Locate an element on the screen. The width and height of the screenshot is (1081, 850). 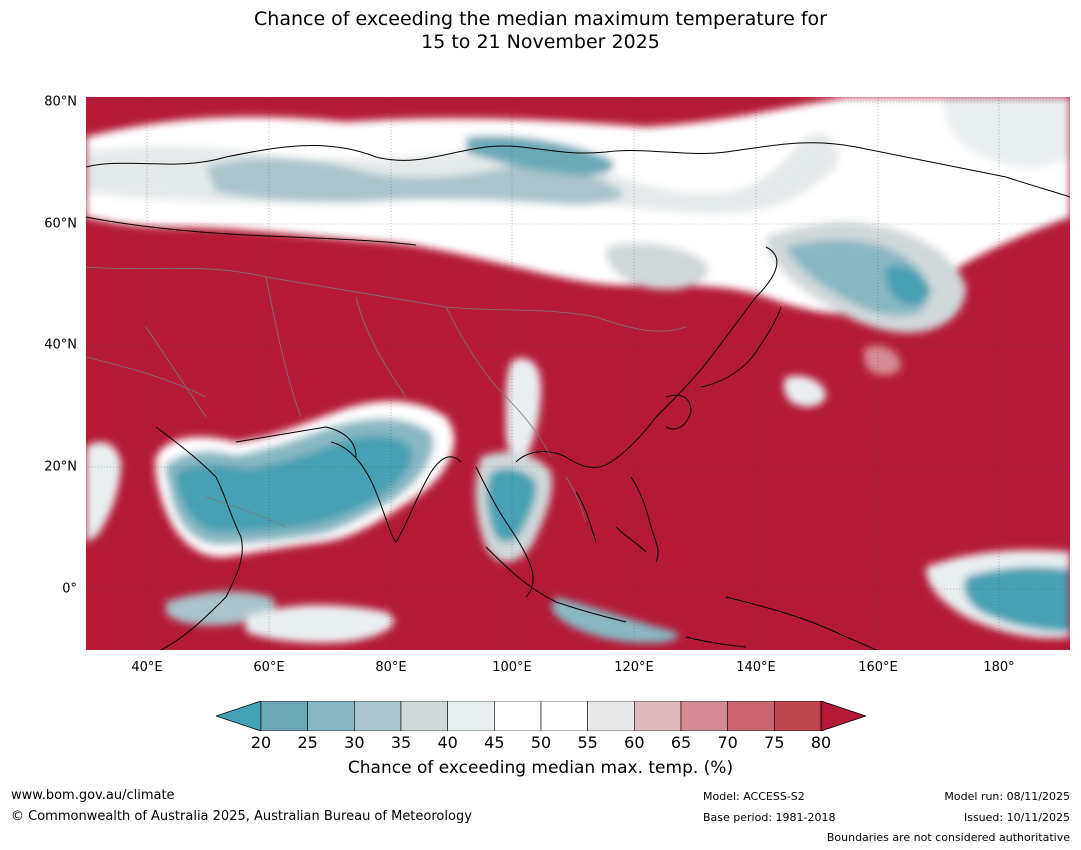
colorbar-tick-label: 35 is located at coordinates (401, 742).